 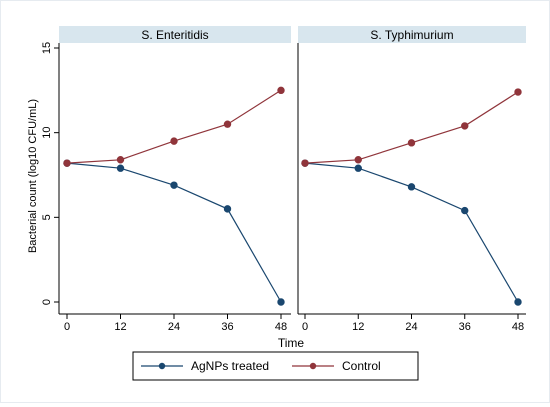 I want to click on panel-title: S. Typhimurium, so click(x=411, y=35).